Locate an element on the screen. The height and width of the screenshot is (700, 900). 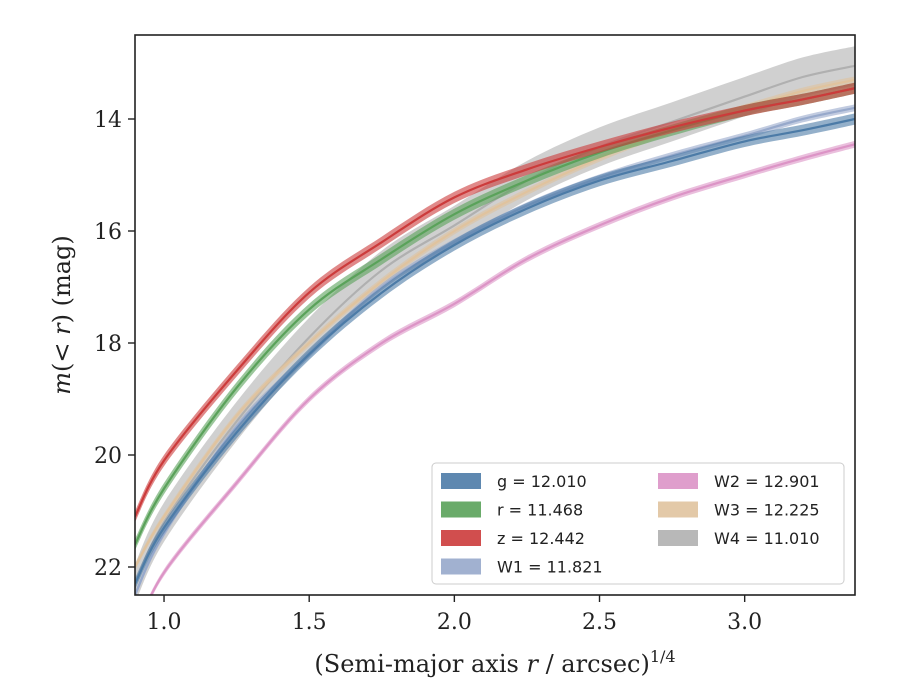
legend-box is located at coordinates (638, 523).